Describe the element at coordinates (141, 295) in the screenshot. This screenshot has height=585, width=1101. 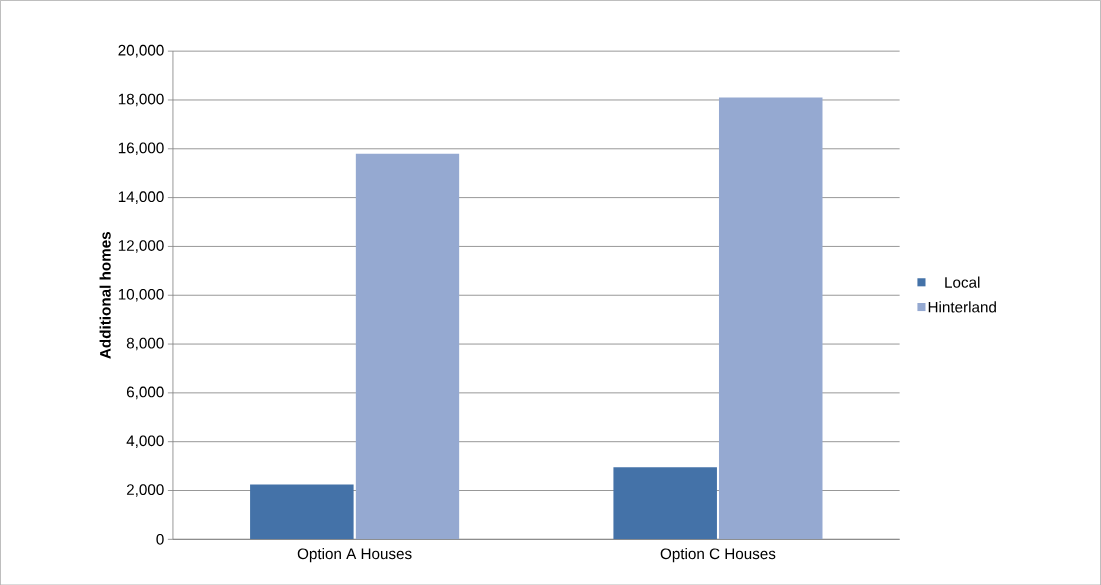
I see `y-tick-label: 10,000` at that location.